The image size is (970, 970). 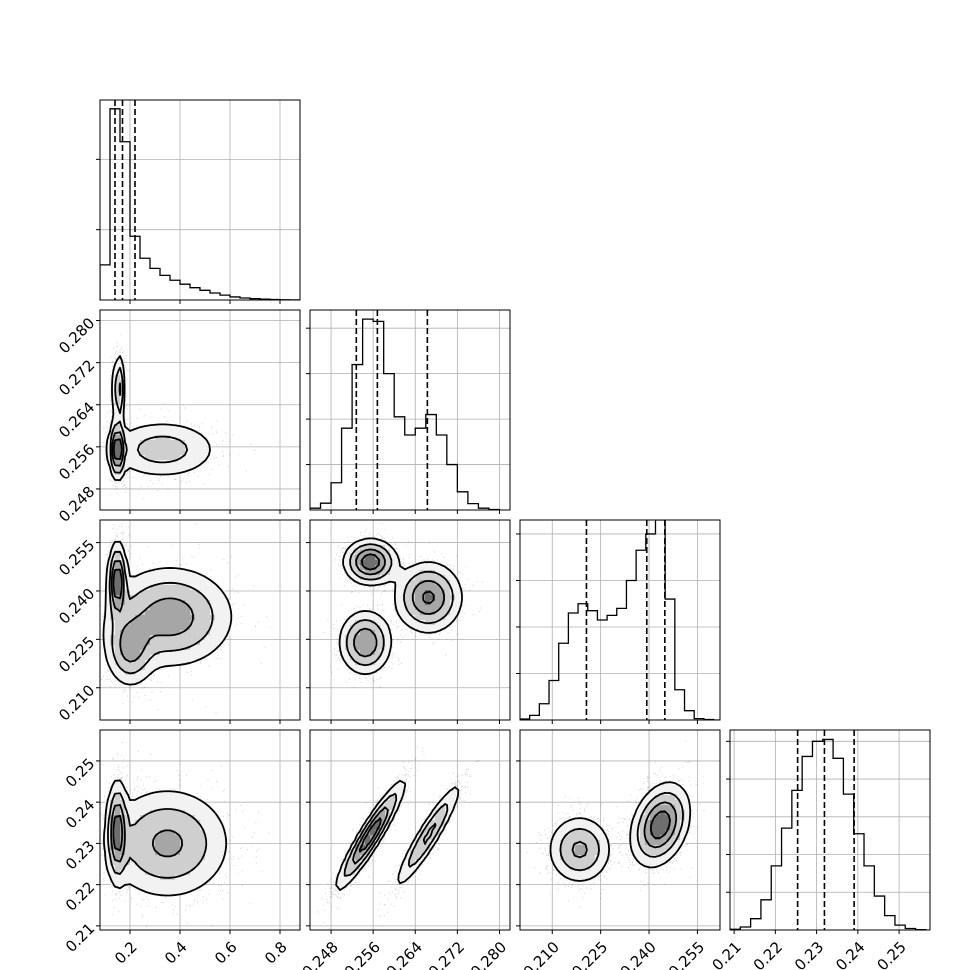 What do you see at coordinates (80, 896) in the screenshot?
I see `y-tick-label: 0.22` at bounding box center [80, 896].